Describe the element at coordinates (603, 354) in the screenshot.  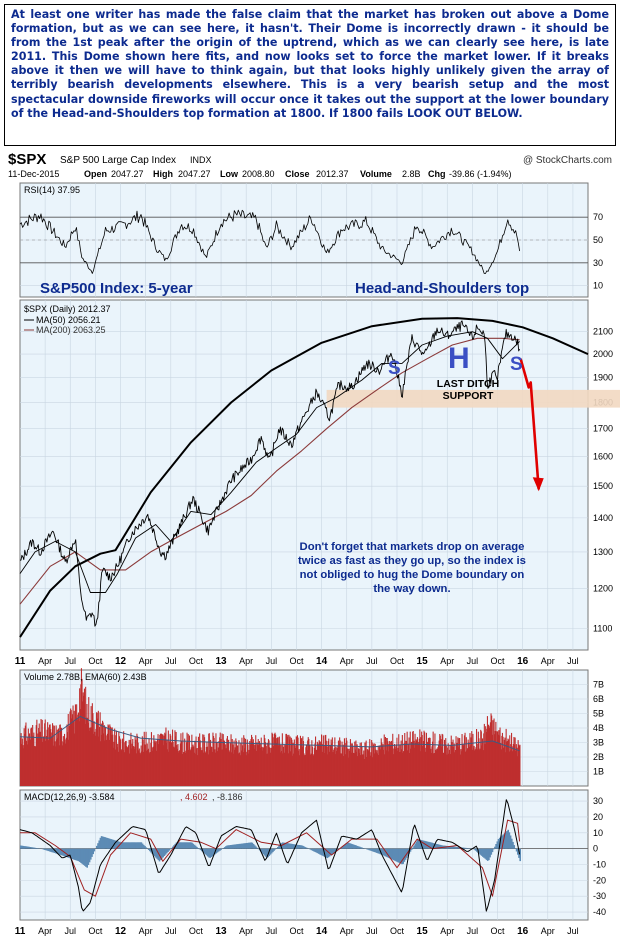
I see `price-tick-label: 2000` at that location.